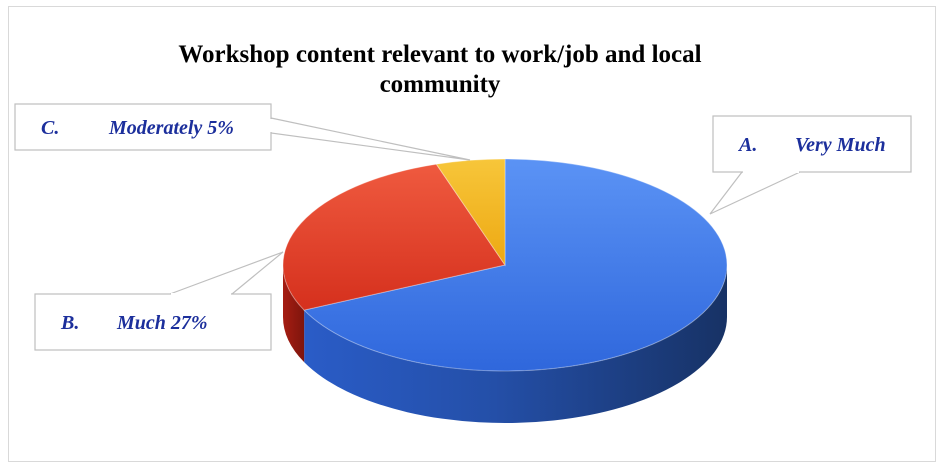  I want to click on slice-label-name-2: Moderately 5%, so click(171, 128).